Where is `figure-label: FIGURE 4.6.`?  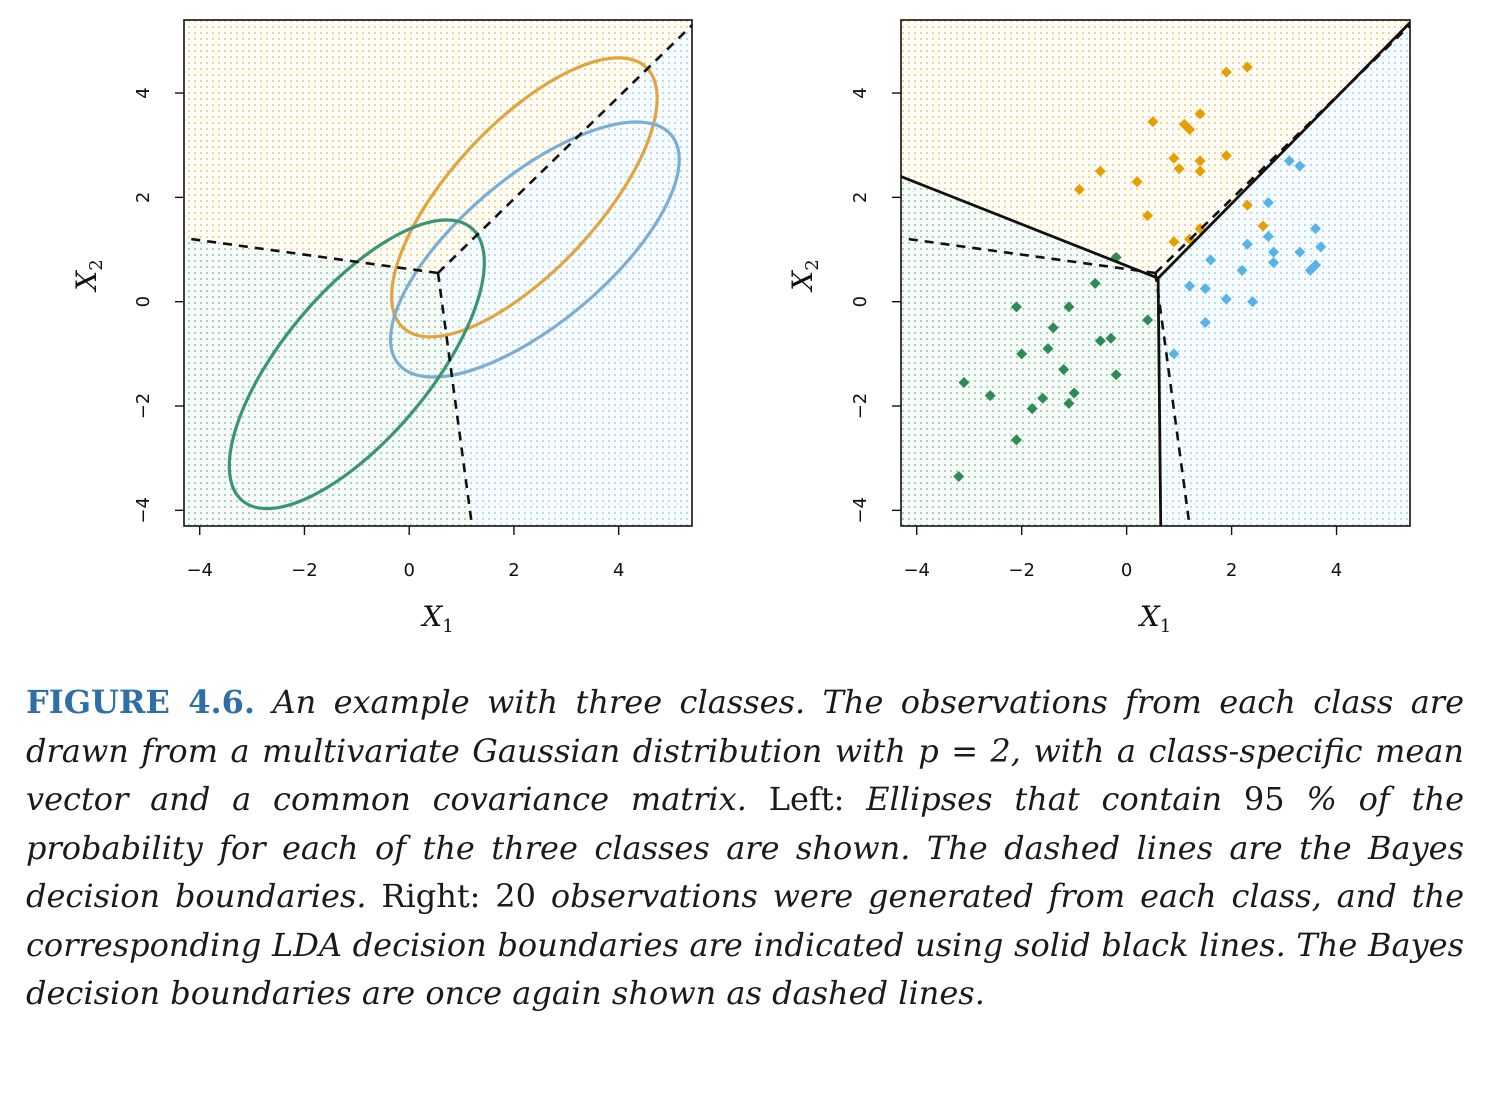
figure-label: FIGURE 4.6. is located at coordinates (141, 702).